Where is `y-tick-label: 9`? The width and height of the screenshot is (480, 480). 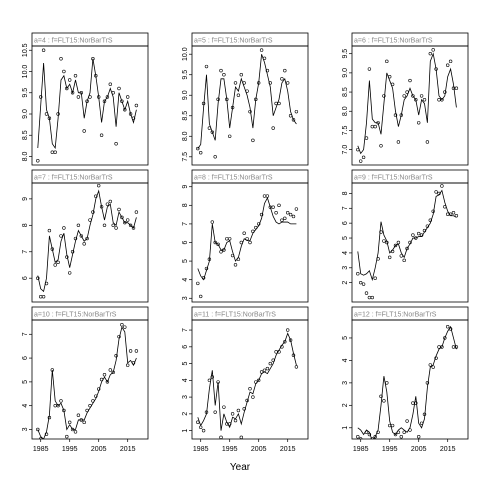 y-tick-label: 9 is located at coordinates (25, 199).